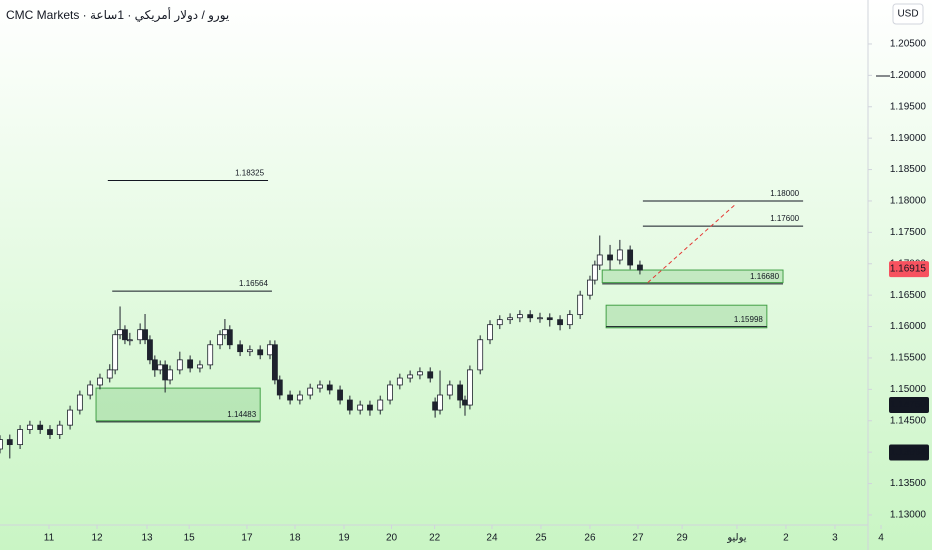  I want to click on y-tick-label: 1.20500, so click(908, 44).